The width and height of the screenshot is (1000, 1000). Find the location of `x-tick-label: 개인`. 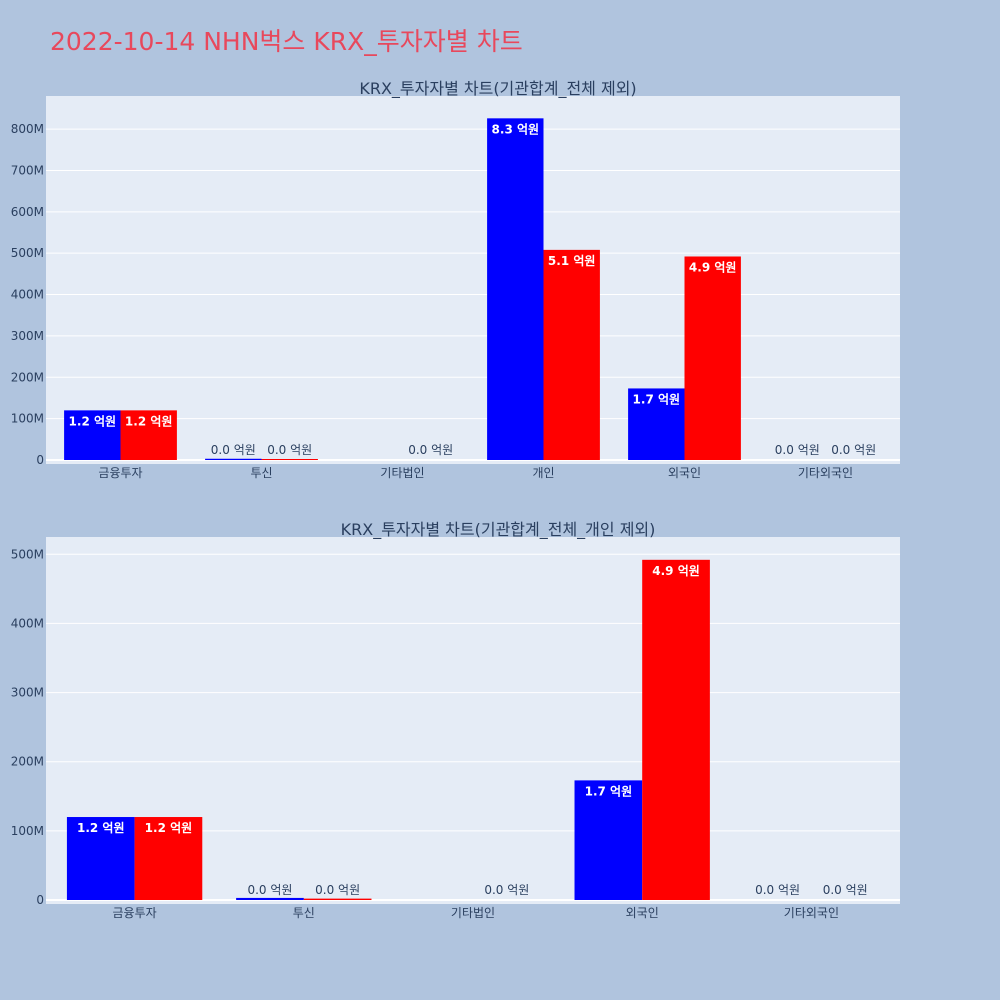

x-tick-label: 개인 is located at coordinates (543, 473).